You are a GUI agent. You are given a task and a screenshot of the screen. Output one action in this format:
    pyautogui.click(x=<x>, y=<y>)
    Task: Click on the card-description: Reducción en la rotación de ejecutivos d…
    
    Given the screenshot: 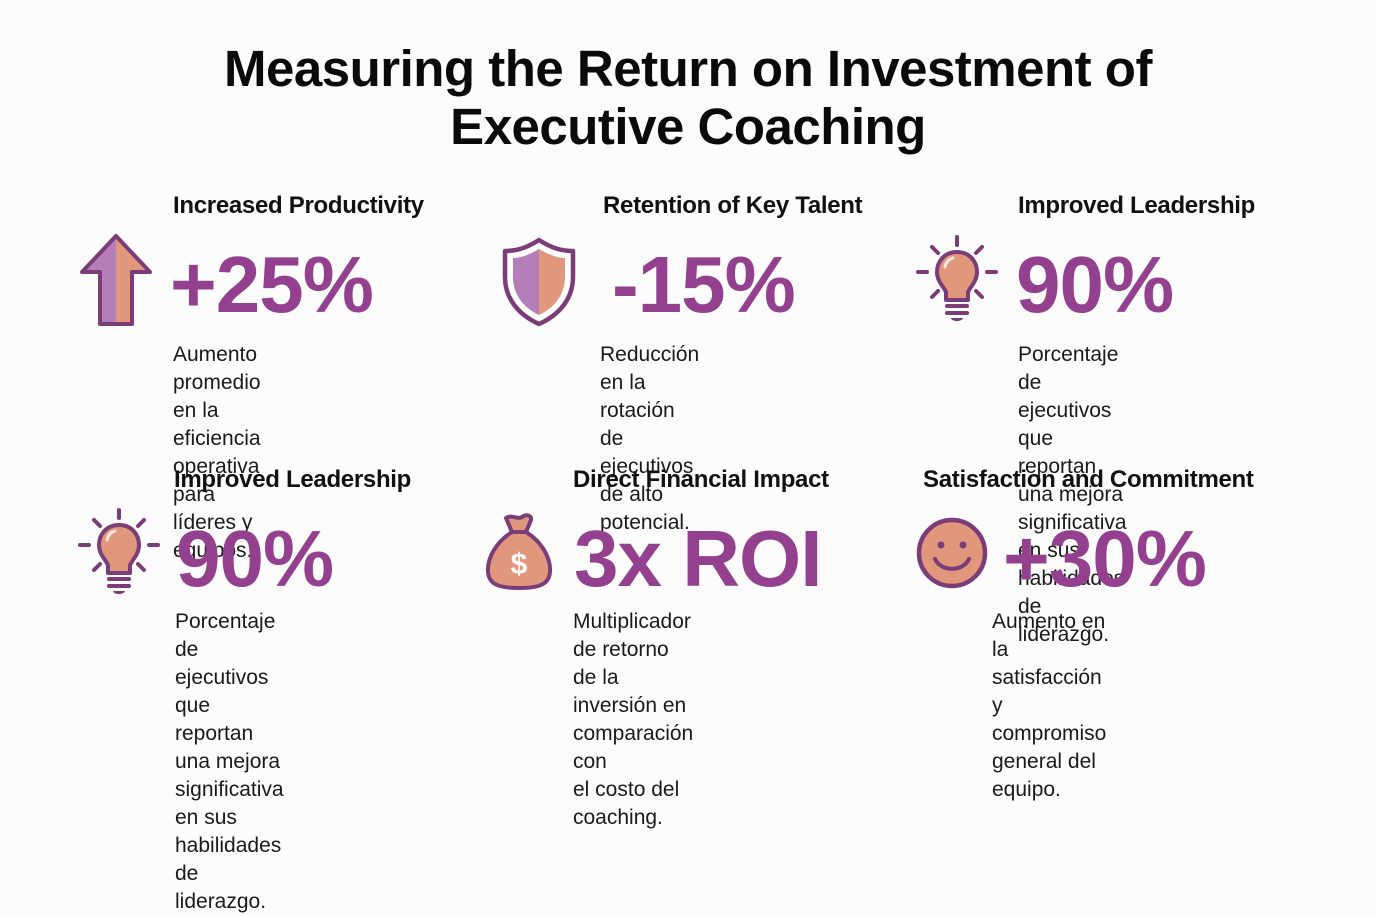 What is the action you would take?
    pyautogui.click(x=649, y=439)
    